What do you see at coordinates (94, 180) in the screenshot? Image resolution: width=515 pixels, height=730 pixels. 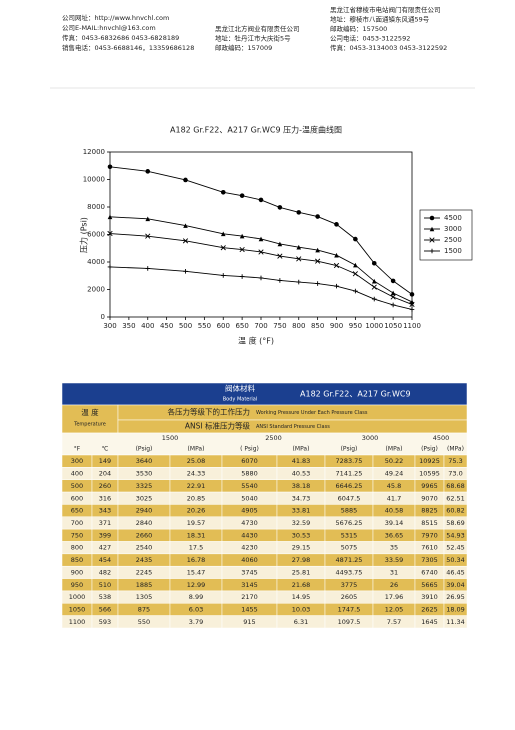 I see `y-tick-label: 10000` at bounding box center [94, 180].